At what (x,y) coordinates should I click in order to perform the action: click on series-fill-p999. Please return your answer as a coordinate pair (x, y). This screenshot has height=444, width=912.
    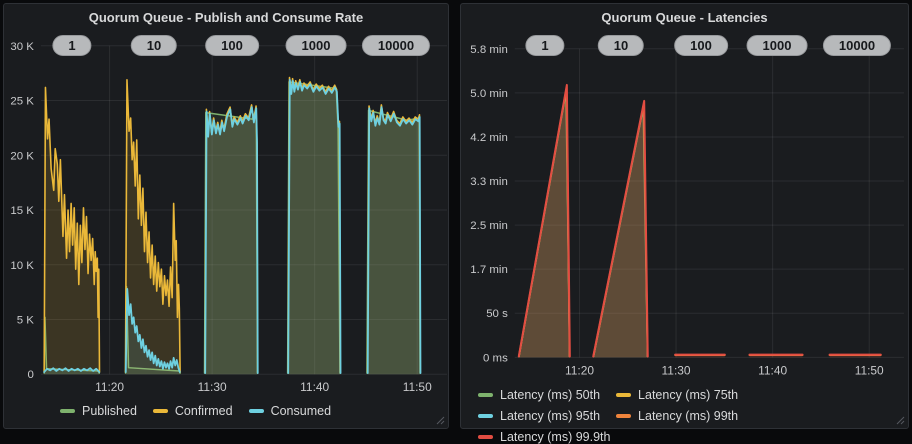
    Looking at the image, I should click on (620, 229).